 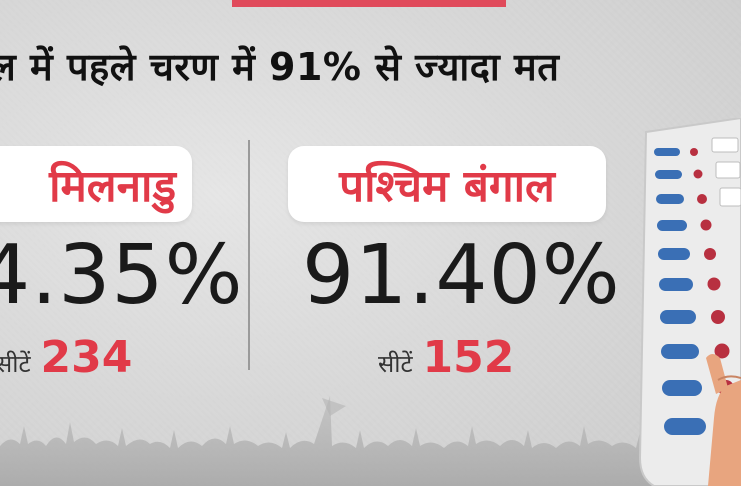 What do you see at coordinates (15, 364) in the screenshot?
I see `seats-label-left: सीटें` at bounding box center [15, 364].